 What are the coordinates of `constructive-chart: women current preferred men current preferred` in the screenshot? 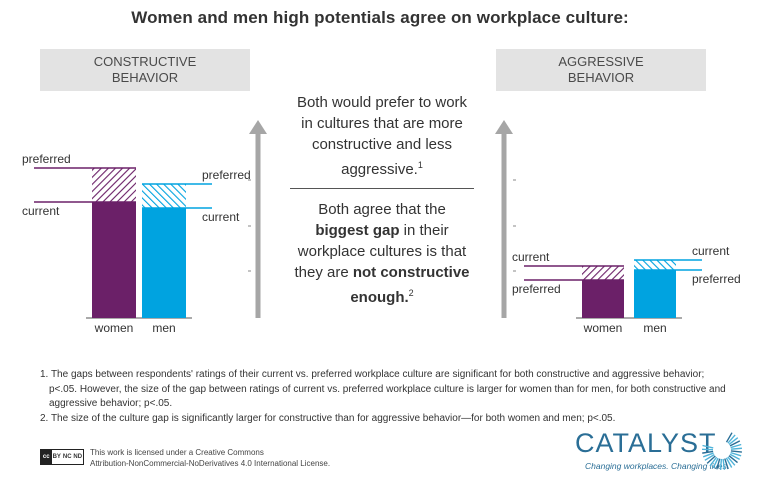 It's located at (144, 227).